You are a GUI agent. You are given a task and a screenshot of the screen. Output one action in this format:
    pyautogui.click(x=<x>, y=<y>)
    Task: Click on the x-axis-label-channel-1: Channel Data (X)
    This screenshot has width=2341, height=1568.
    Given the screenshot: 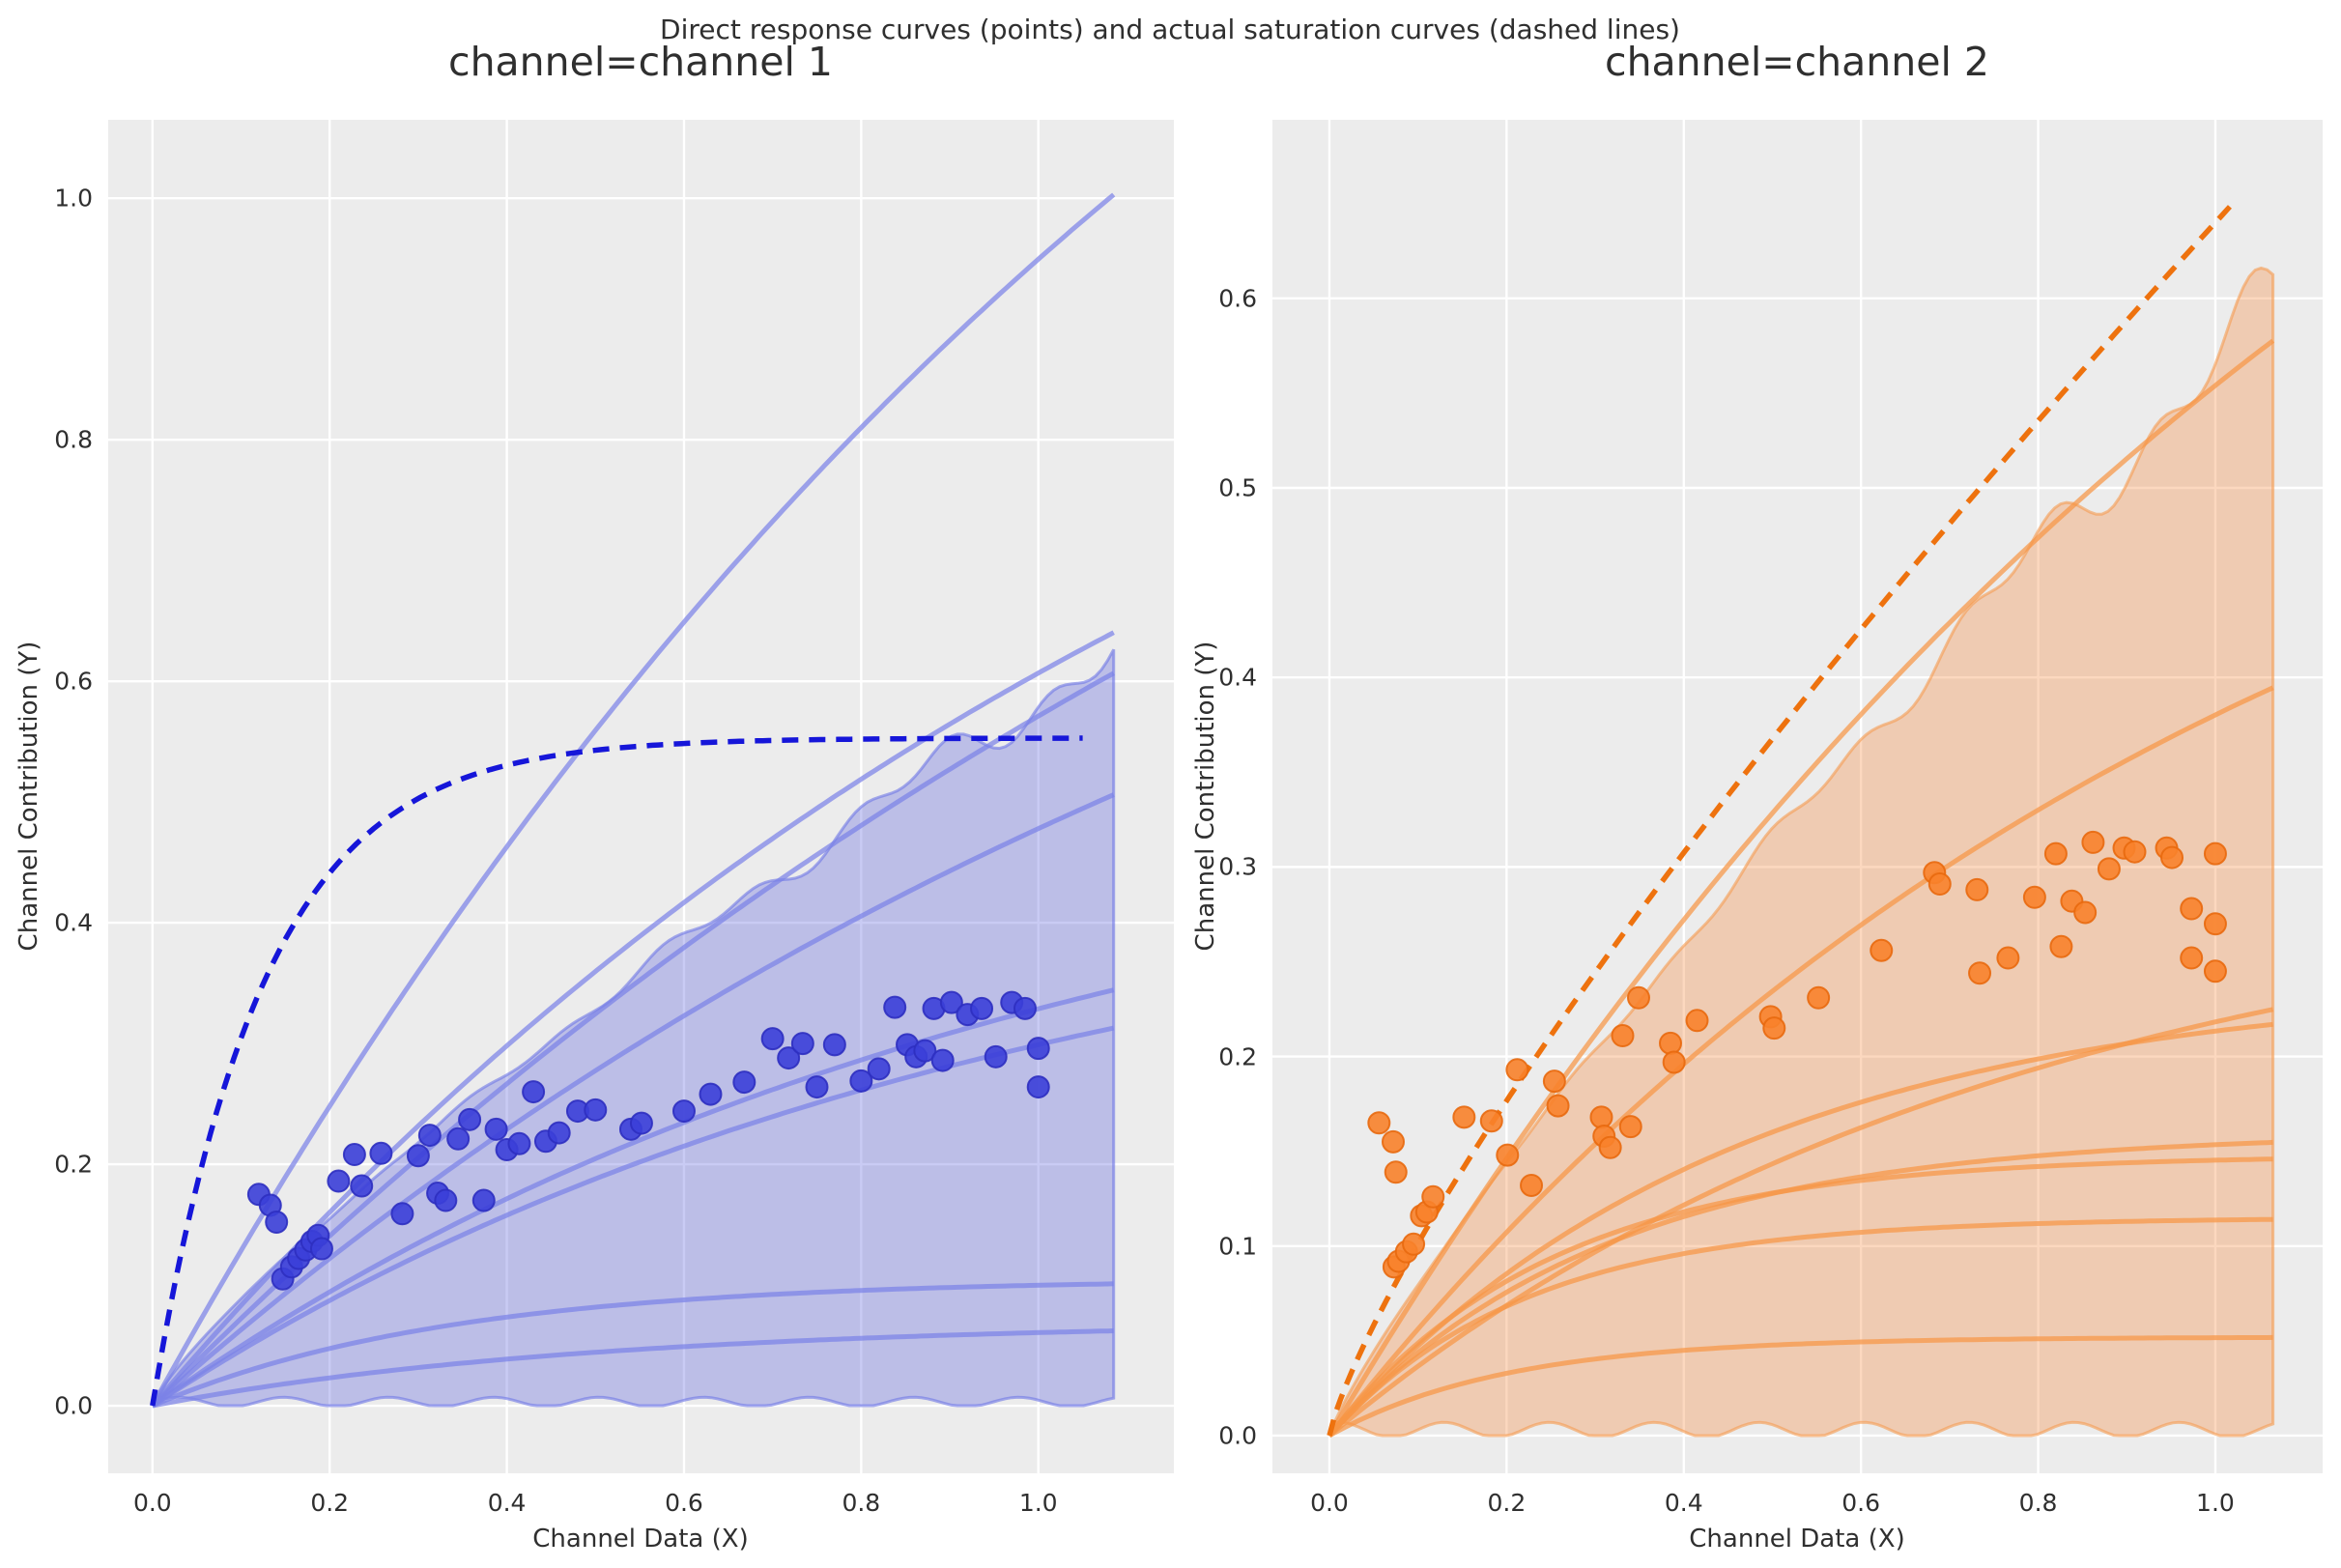 What is the action you would take?
    pyautogui.click(x=641, y=1539)
    